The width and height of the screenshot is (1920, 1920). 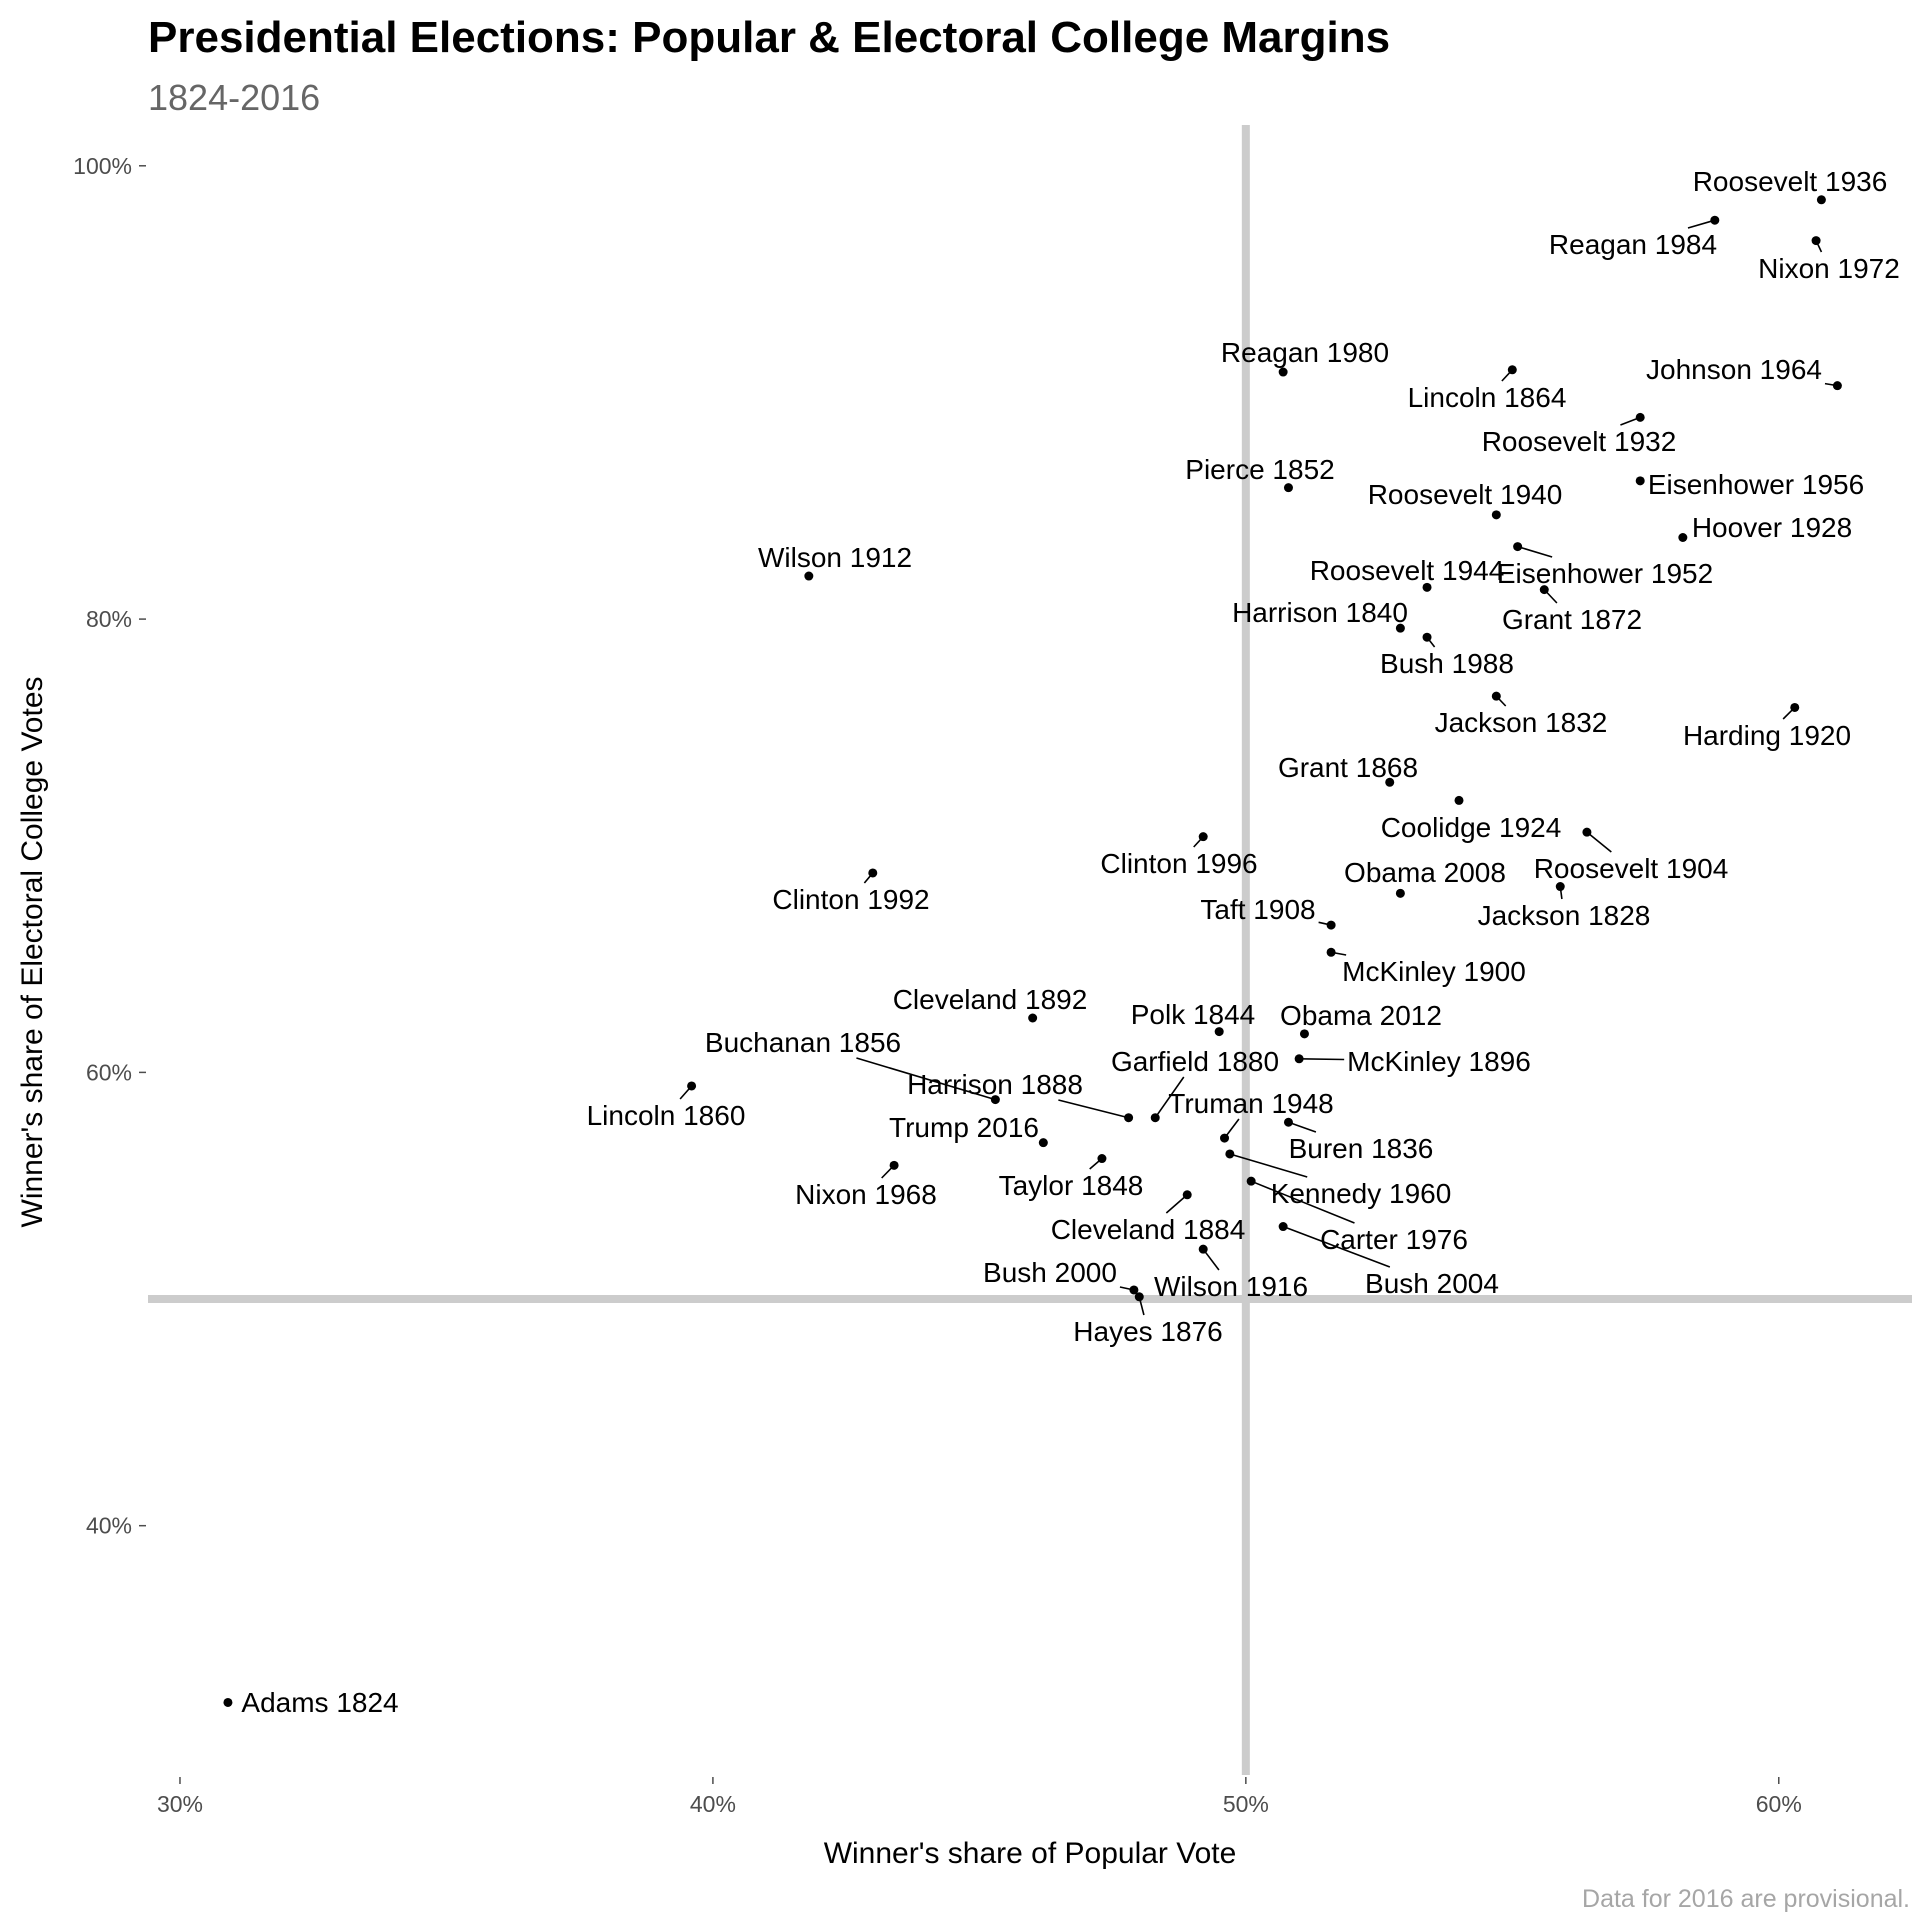 I want to click on leader-line-bush-2004, so click(x=1336, y=1246).